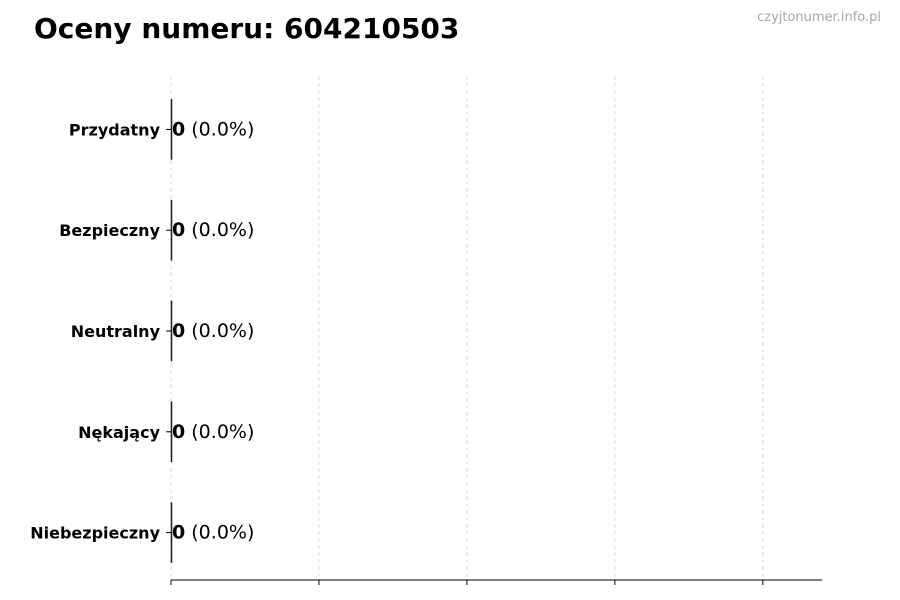  What do you see at coordinates (247, 28) in the screenshot?
I see `chart-title: Oceny numeru: 604210503` at bounding box center [247, 28].